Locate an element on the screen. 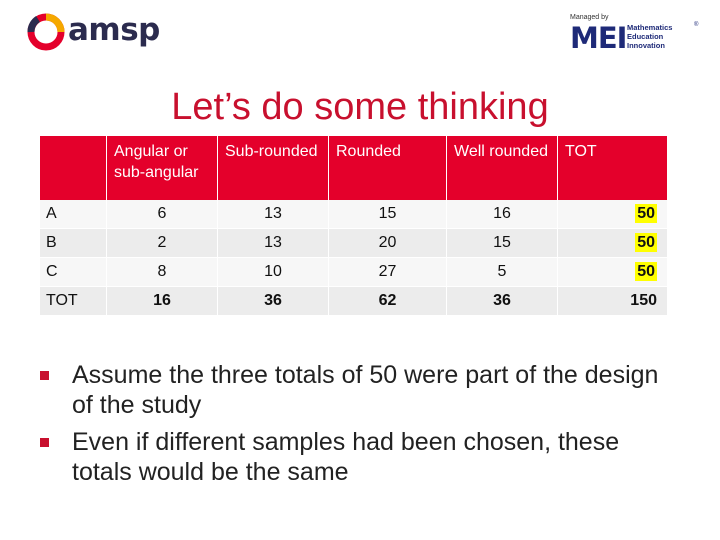 The width and height of the screenshot is (720, 540). header-cell-tot: TOT is located at coordinates (613, 168).